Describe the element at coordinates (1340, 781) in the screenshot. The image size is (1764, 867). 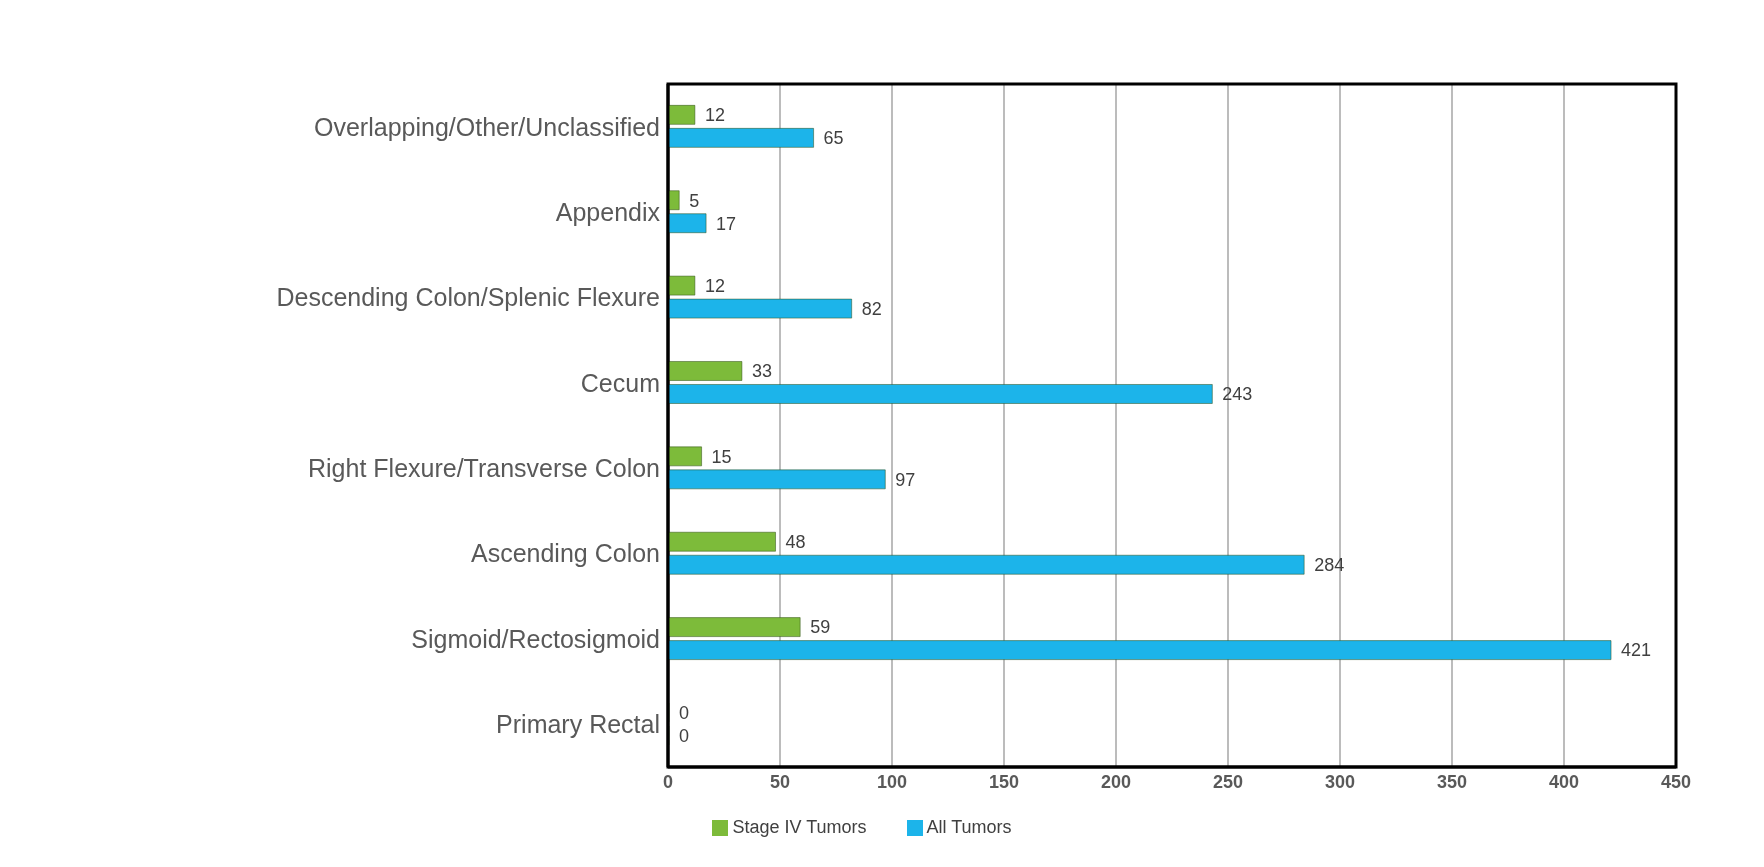
I see `x-tick-label: 300` at that location.